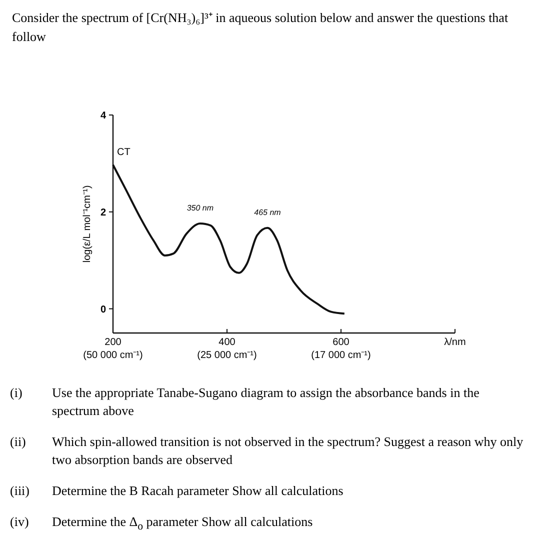 Image resolution: width=560 pixels, height=549 pixels. Describe the element at coordinates (268, 212) in the screenshot. I see `annotation: 465 nm` at that location.